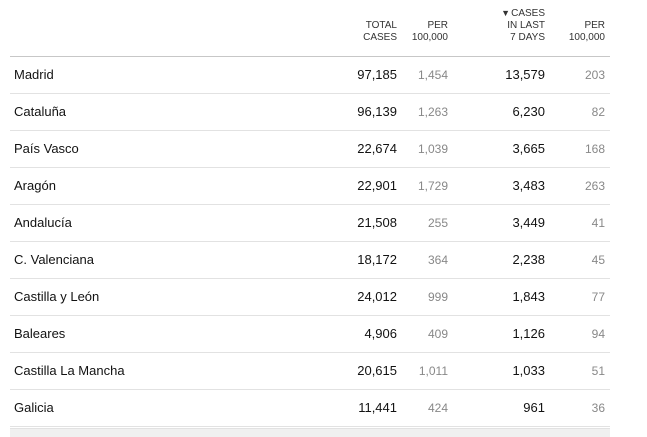 The image size is (647, 437). I want to click on cases-7-days-value: 6,230, so click(528, 111).